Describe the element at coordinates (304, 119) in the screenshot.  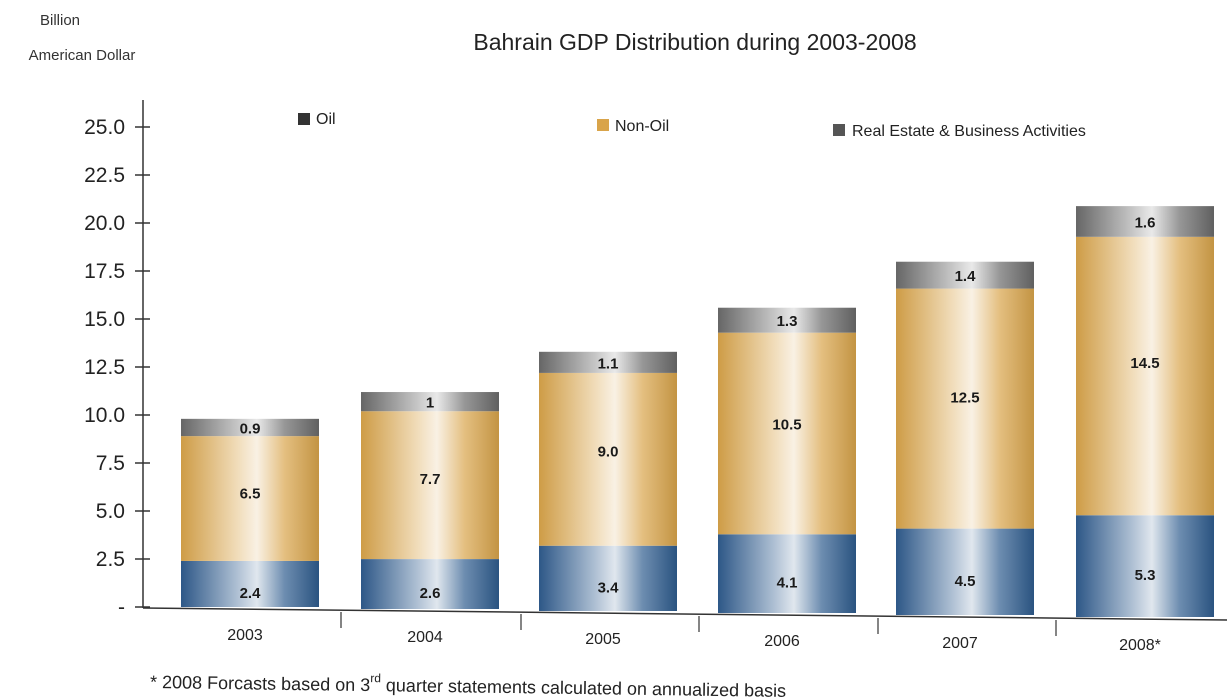
I see `legend-swatch-oil` at that location.